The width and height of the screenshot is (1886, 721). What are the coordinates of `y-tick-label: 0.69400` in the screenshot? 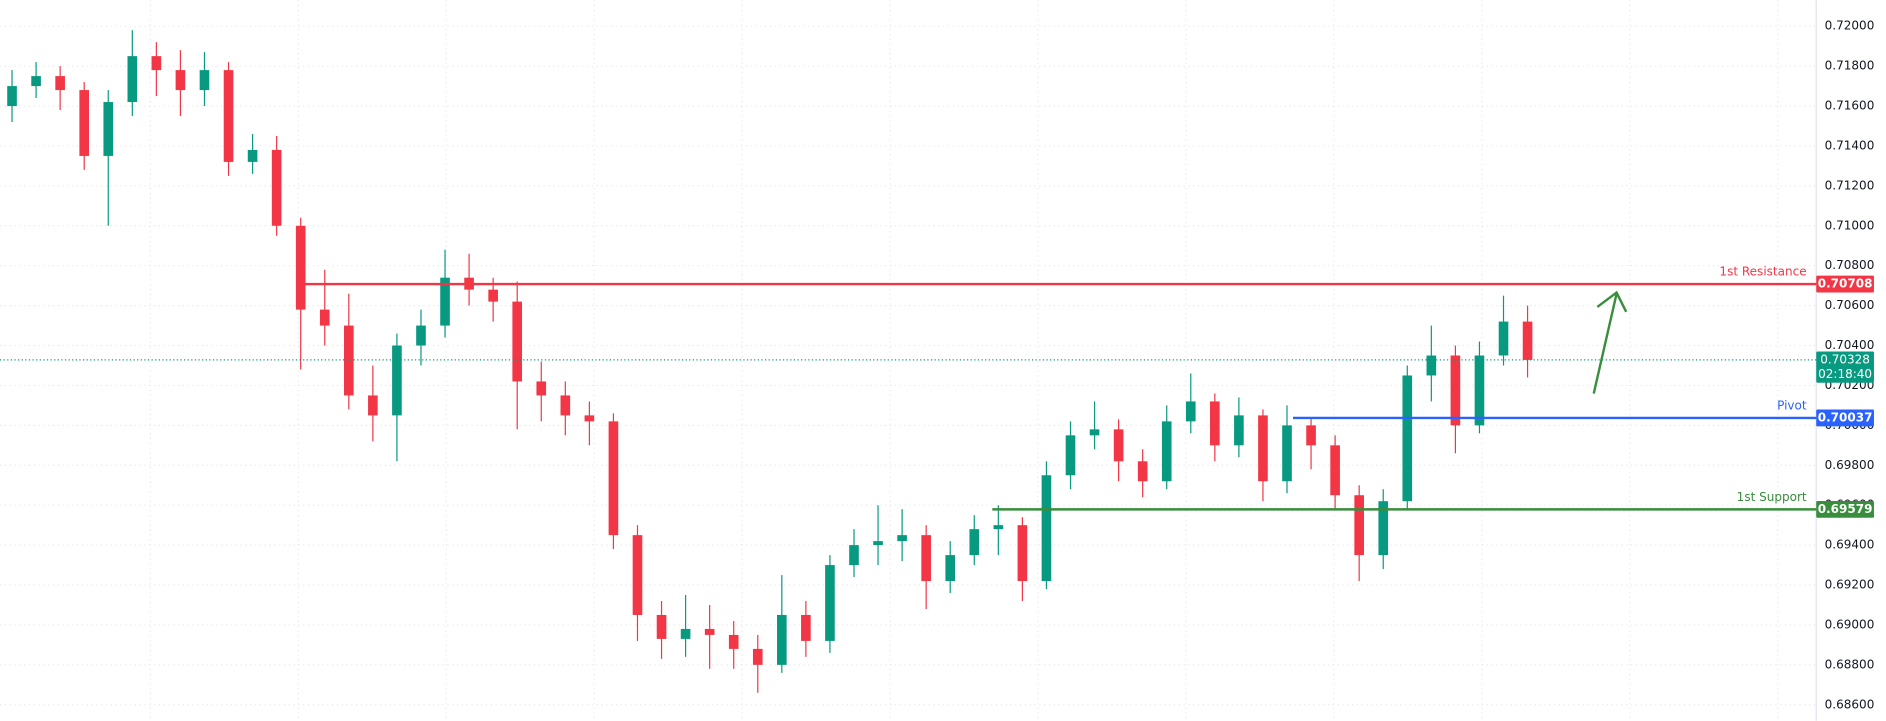 It's located at (1850, 545).